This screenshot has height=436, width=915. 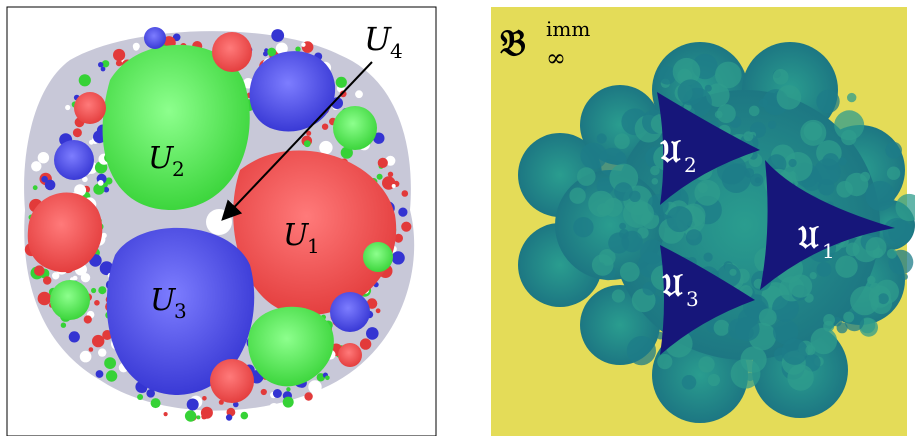 I want to click on right-title: 𝔅 imm ∞, so click(x=545, y=44).